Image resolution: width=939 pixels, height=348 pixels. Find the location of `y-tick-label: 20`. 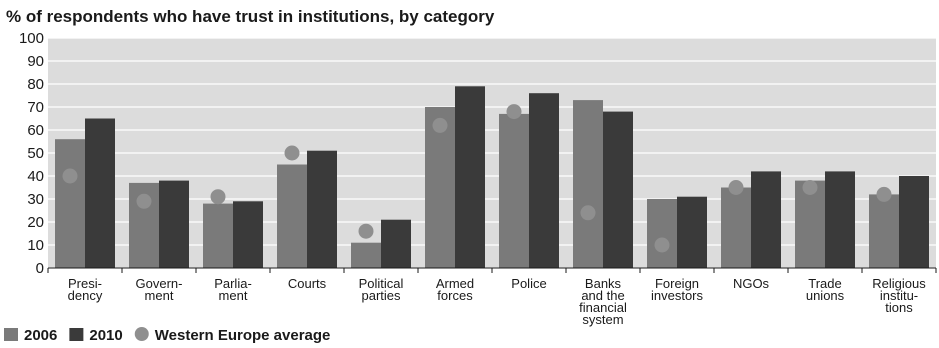

y-tick-label: 20 is located at coordinates (35, 222).